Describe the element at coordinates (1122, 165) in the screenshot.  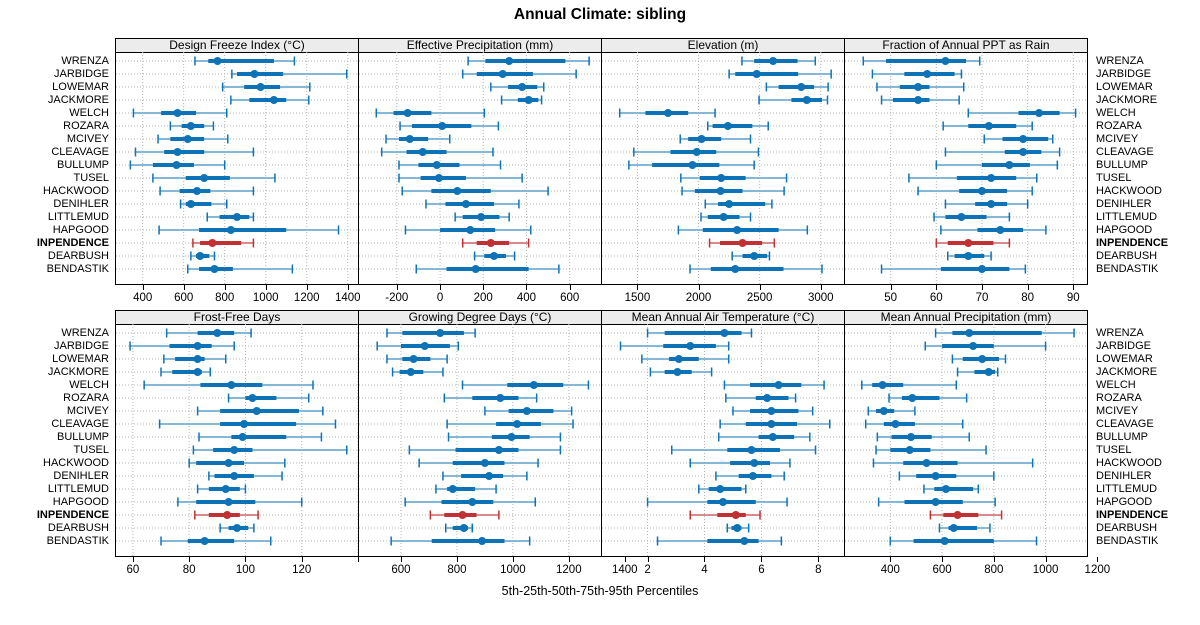
I see `site-label: BULLUMP` at that location.